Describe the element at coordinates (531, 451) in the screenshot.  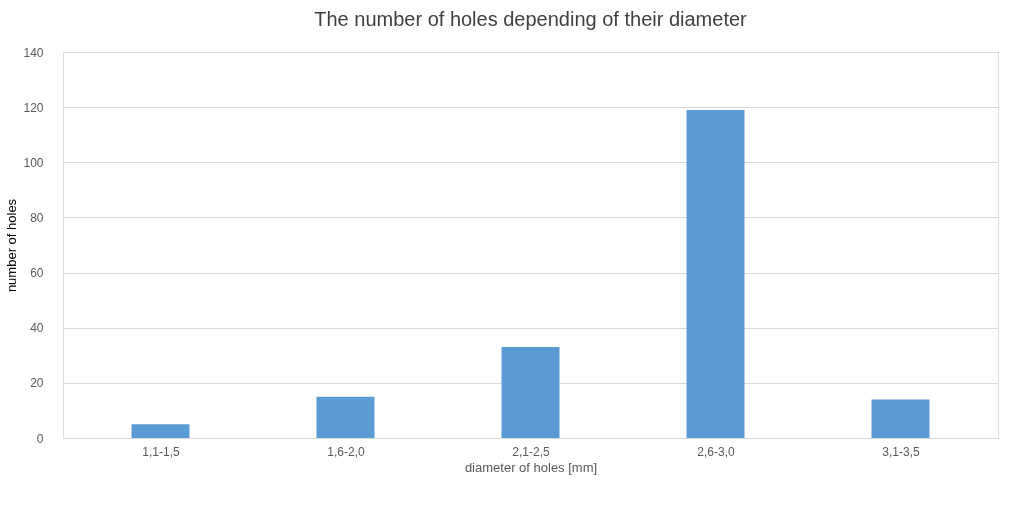
I see `x-tick-label: 2,1-2,5` at that location.